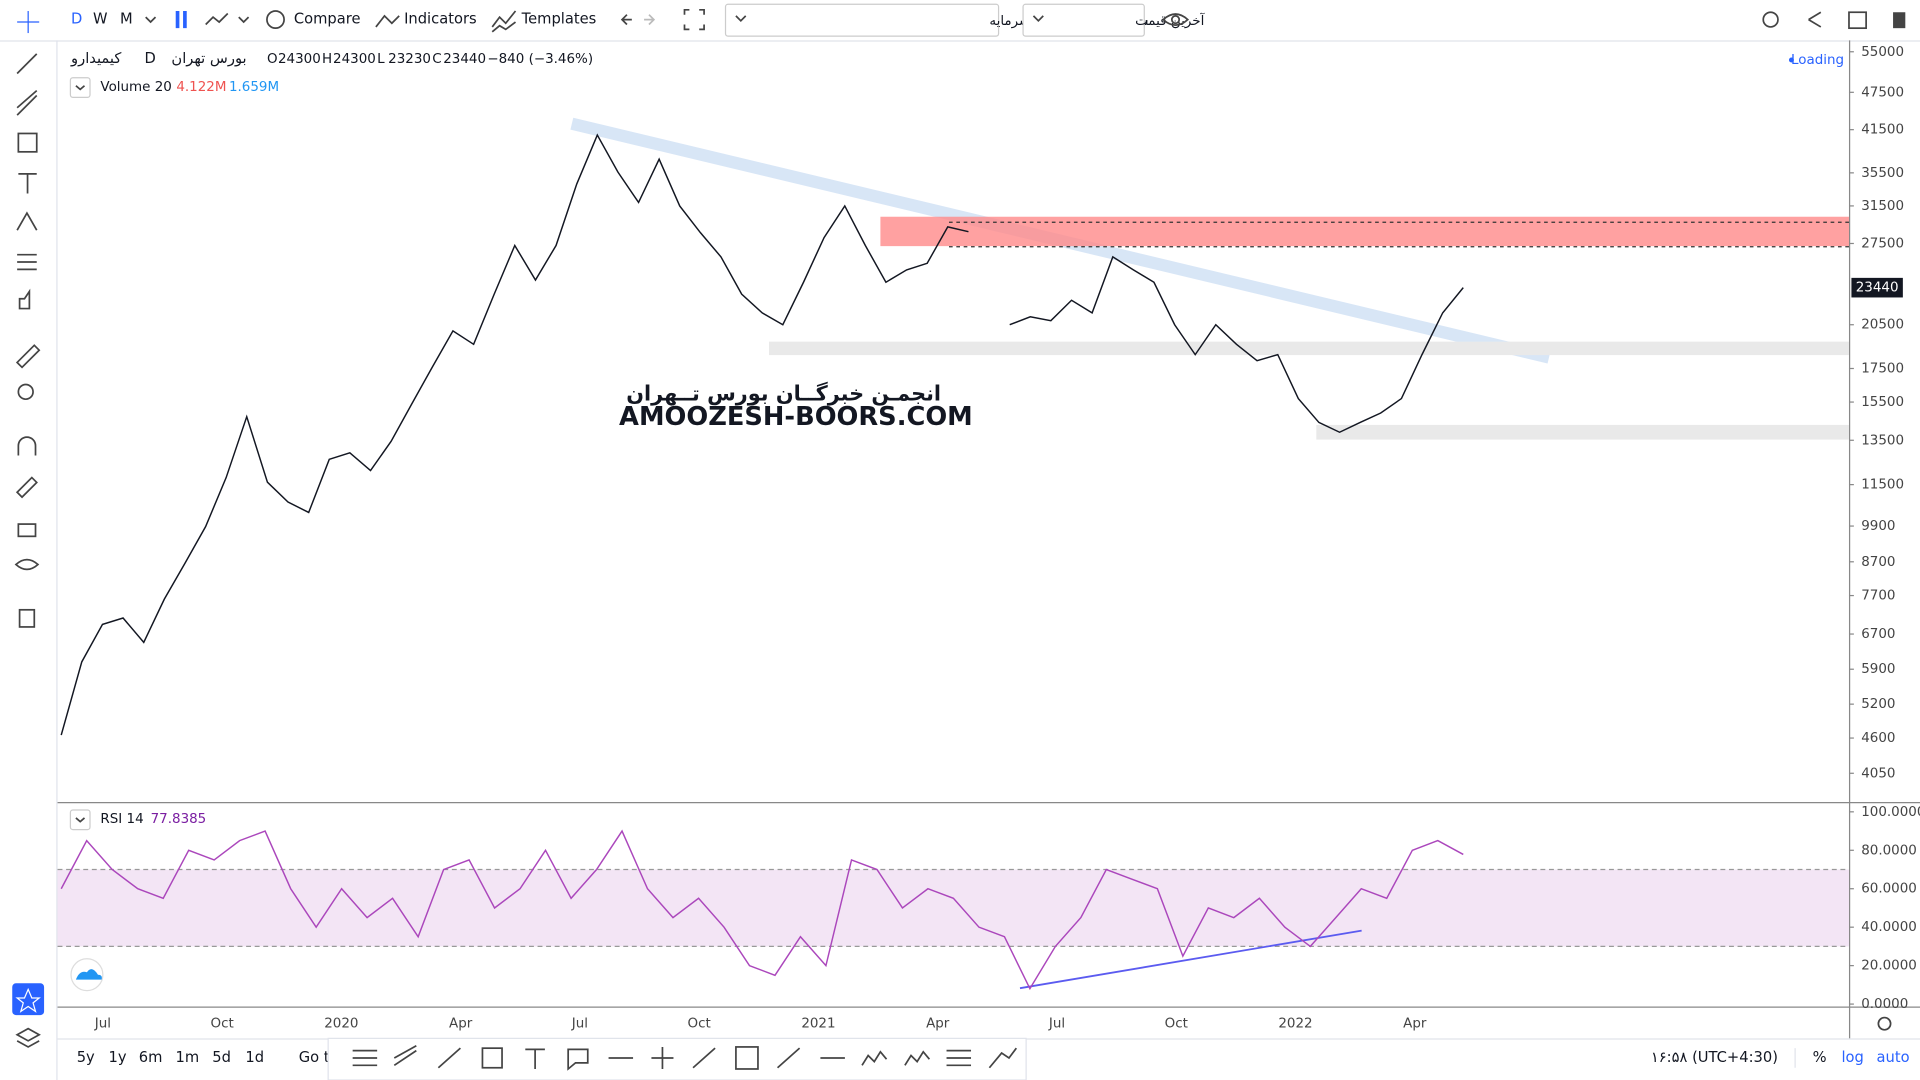 This screenshot has height=1080, width=1920. Describe the element at coordinates (27, 530) in the screenshot. I see `lock-tool` at that location.